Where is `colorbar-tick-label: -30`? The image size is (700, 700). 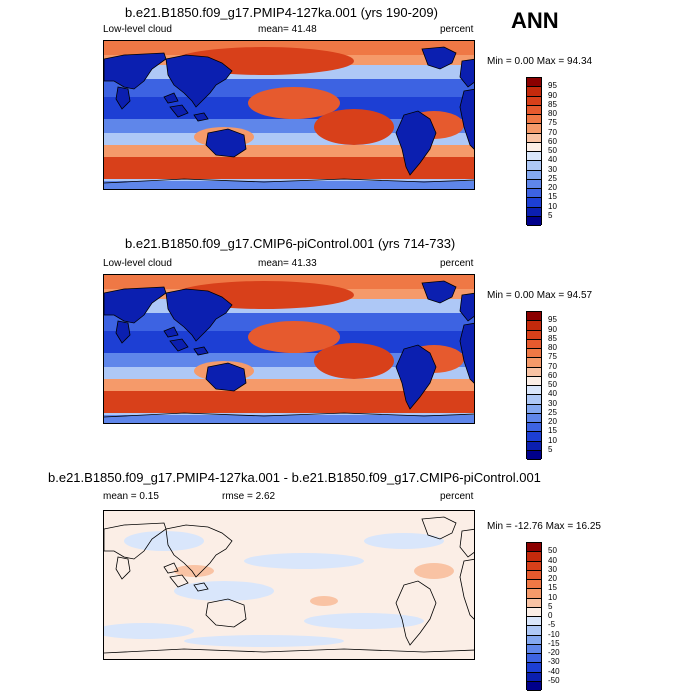 colorbar-tick-label: -30 is located at coordinates (554, 662).